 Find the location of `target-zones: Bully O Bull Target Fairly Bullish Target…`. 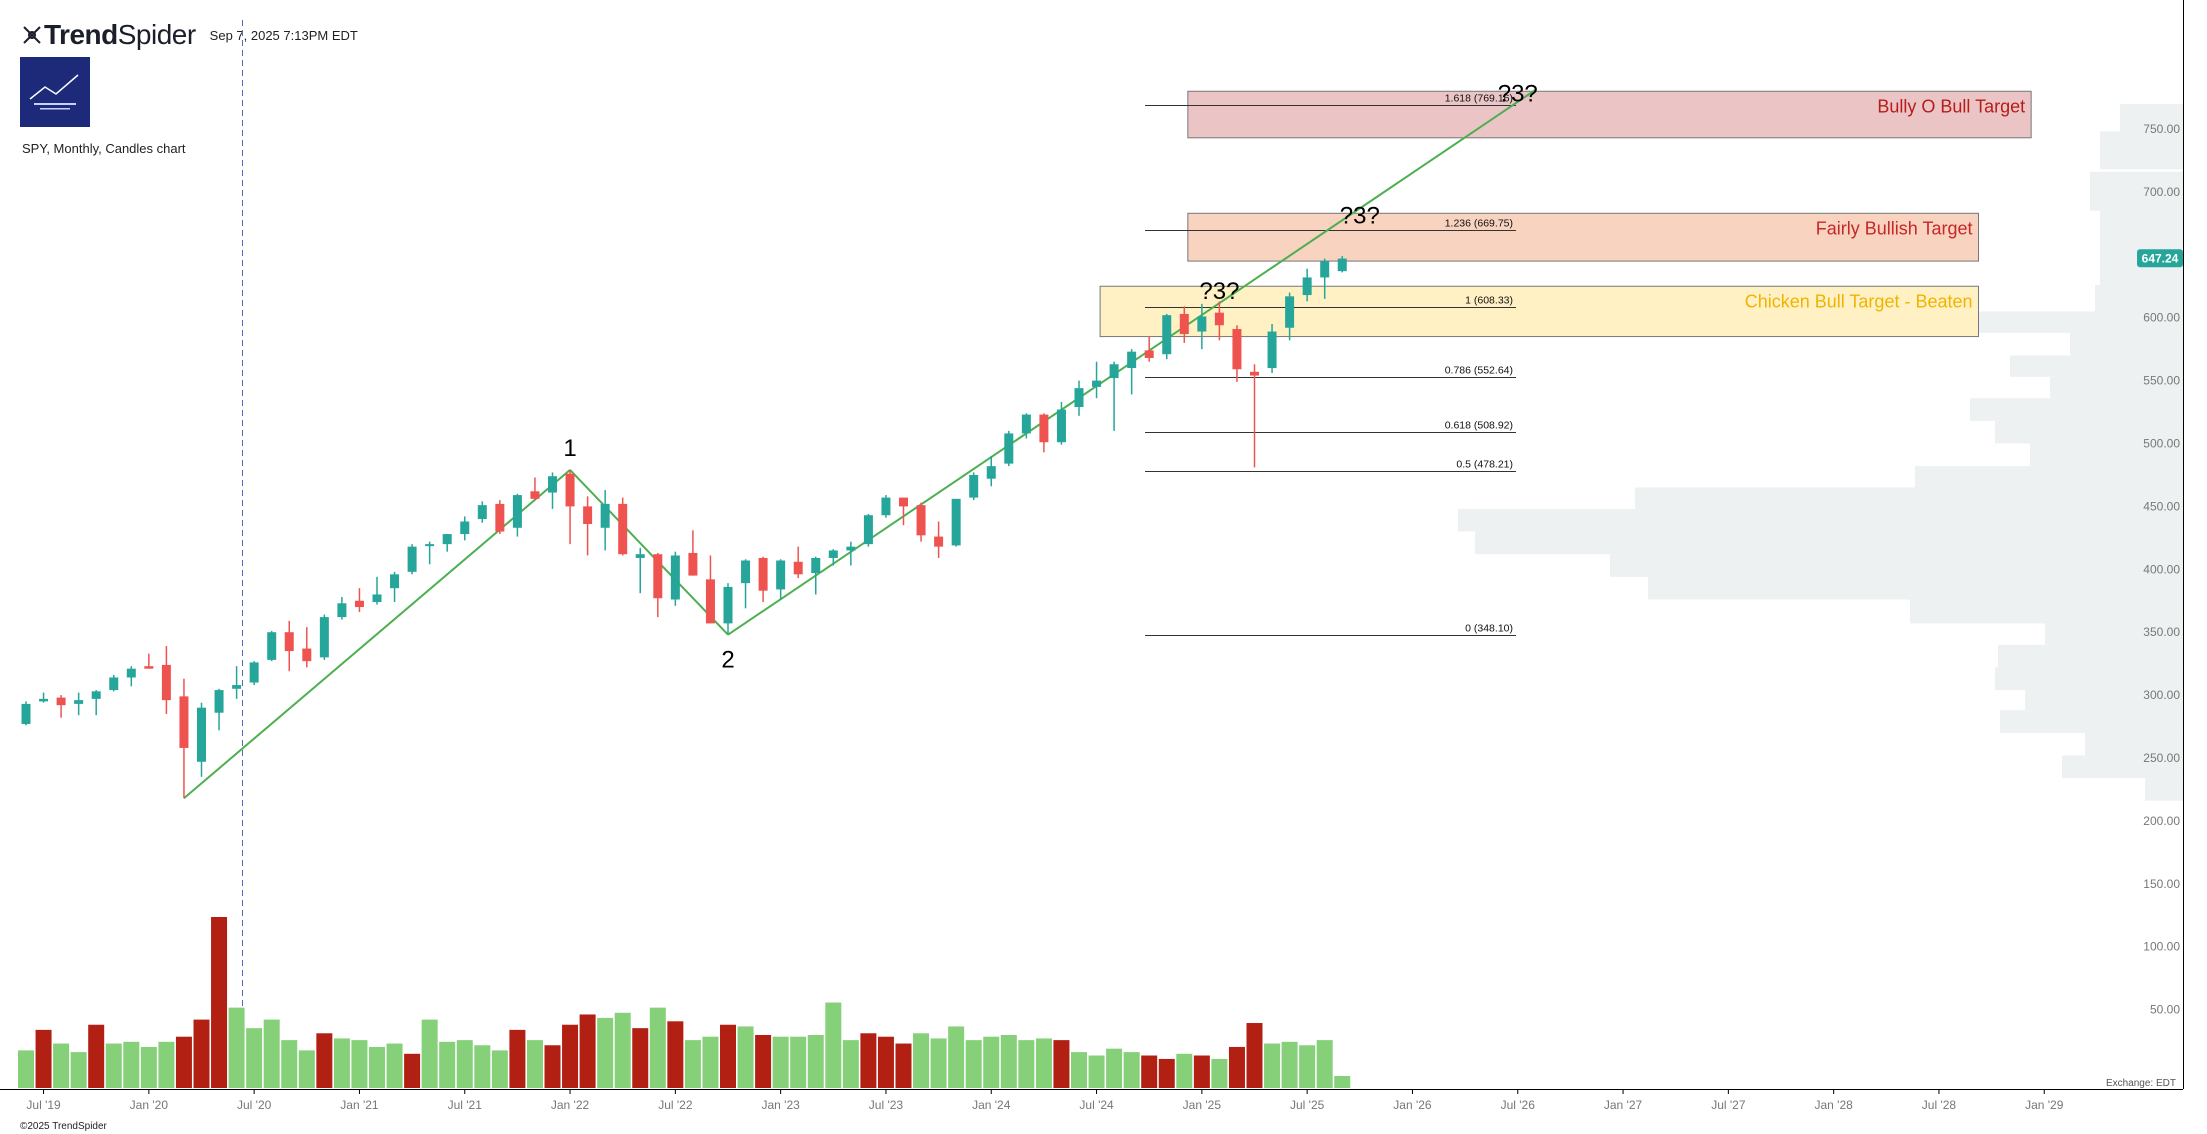

target-zones: Bully O Bull Target Fairly Bullish Target… is located at coordinates (1565, 214).